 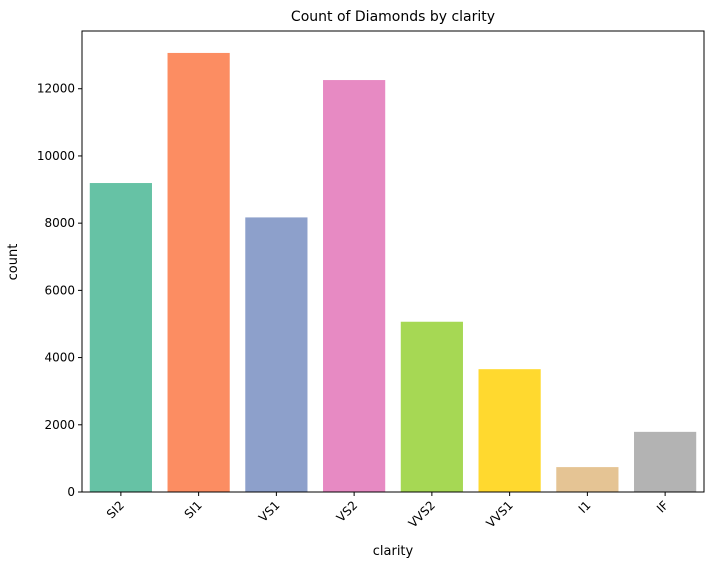 What do you see at coordinates (56, 89) in the screenshot?
I see `y-tick-label: 12000` at bounding box center [56, 89].